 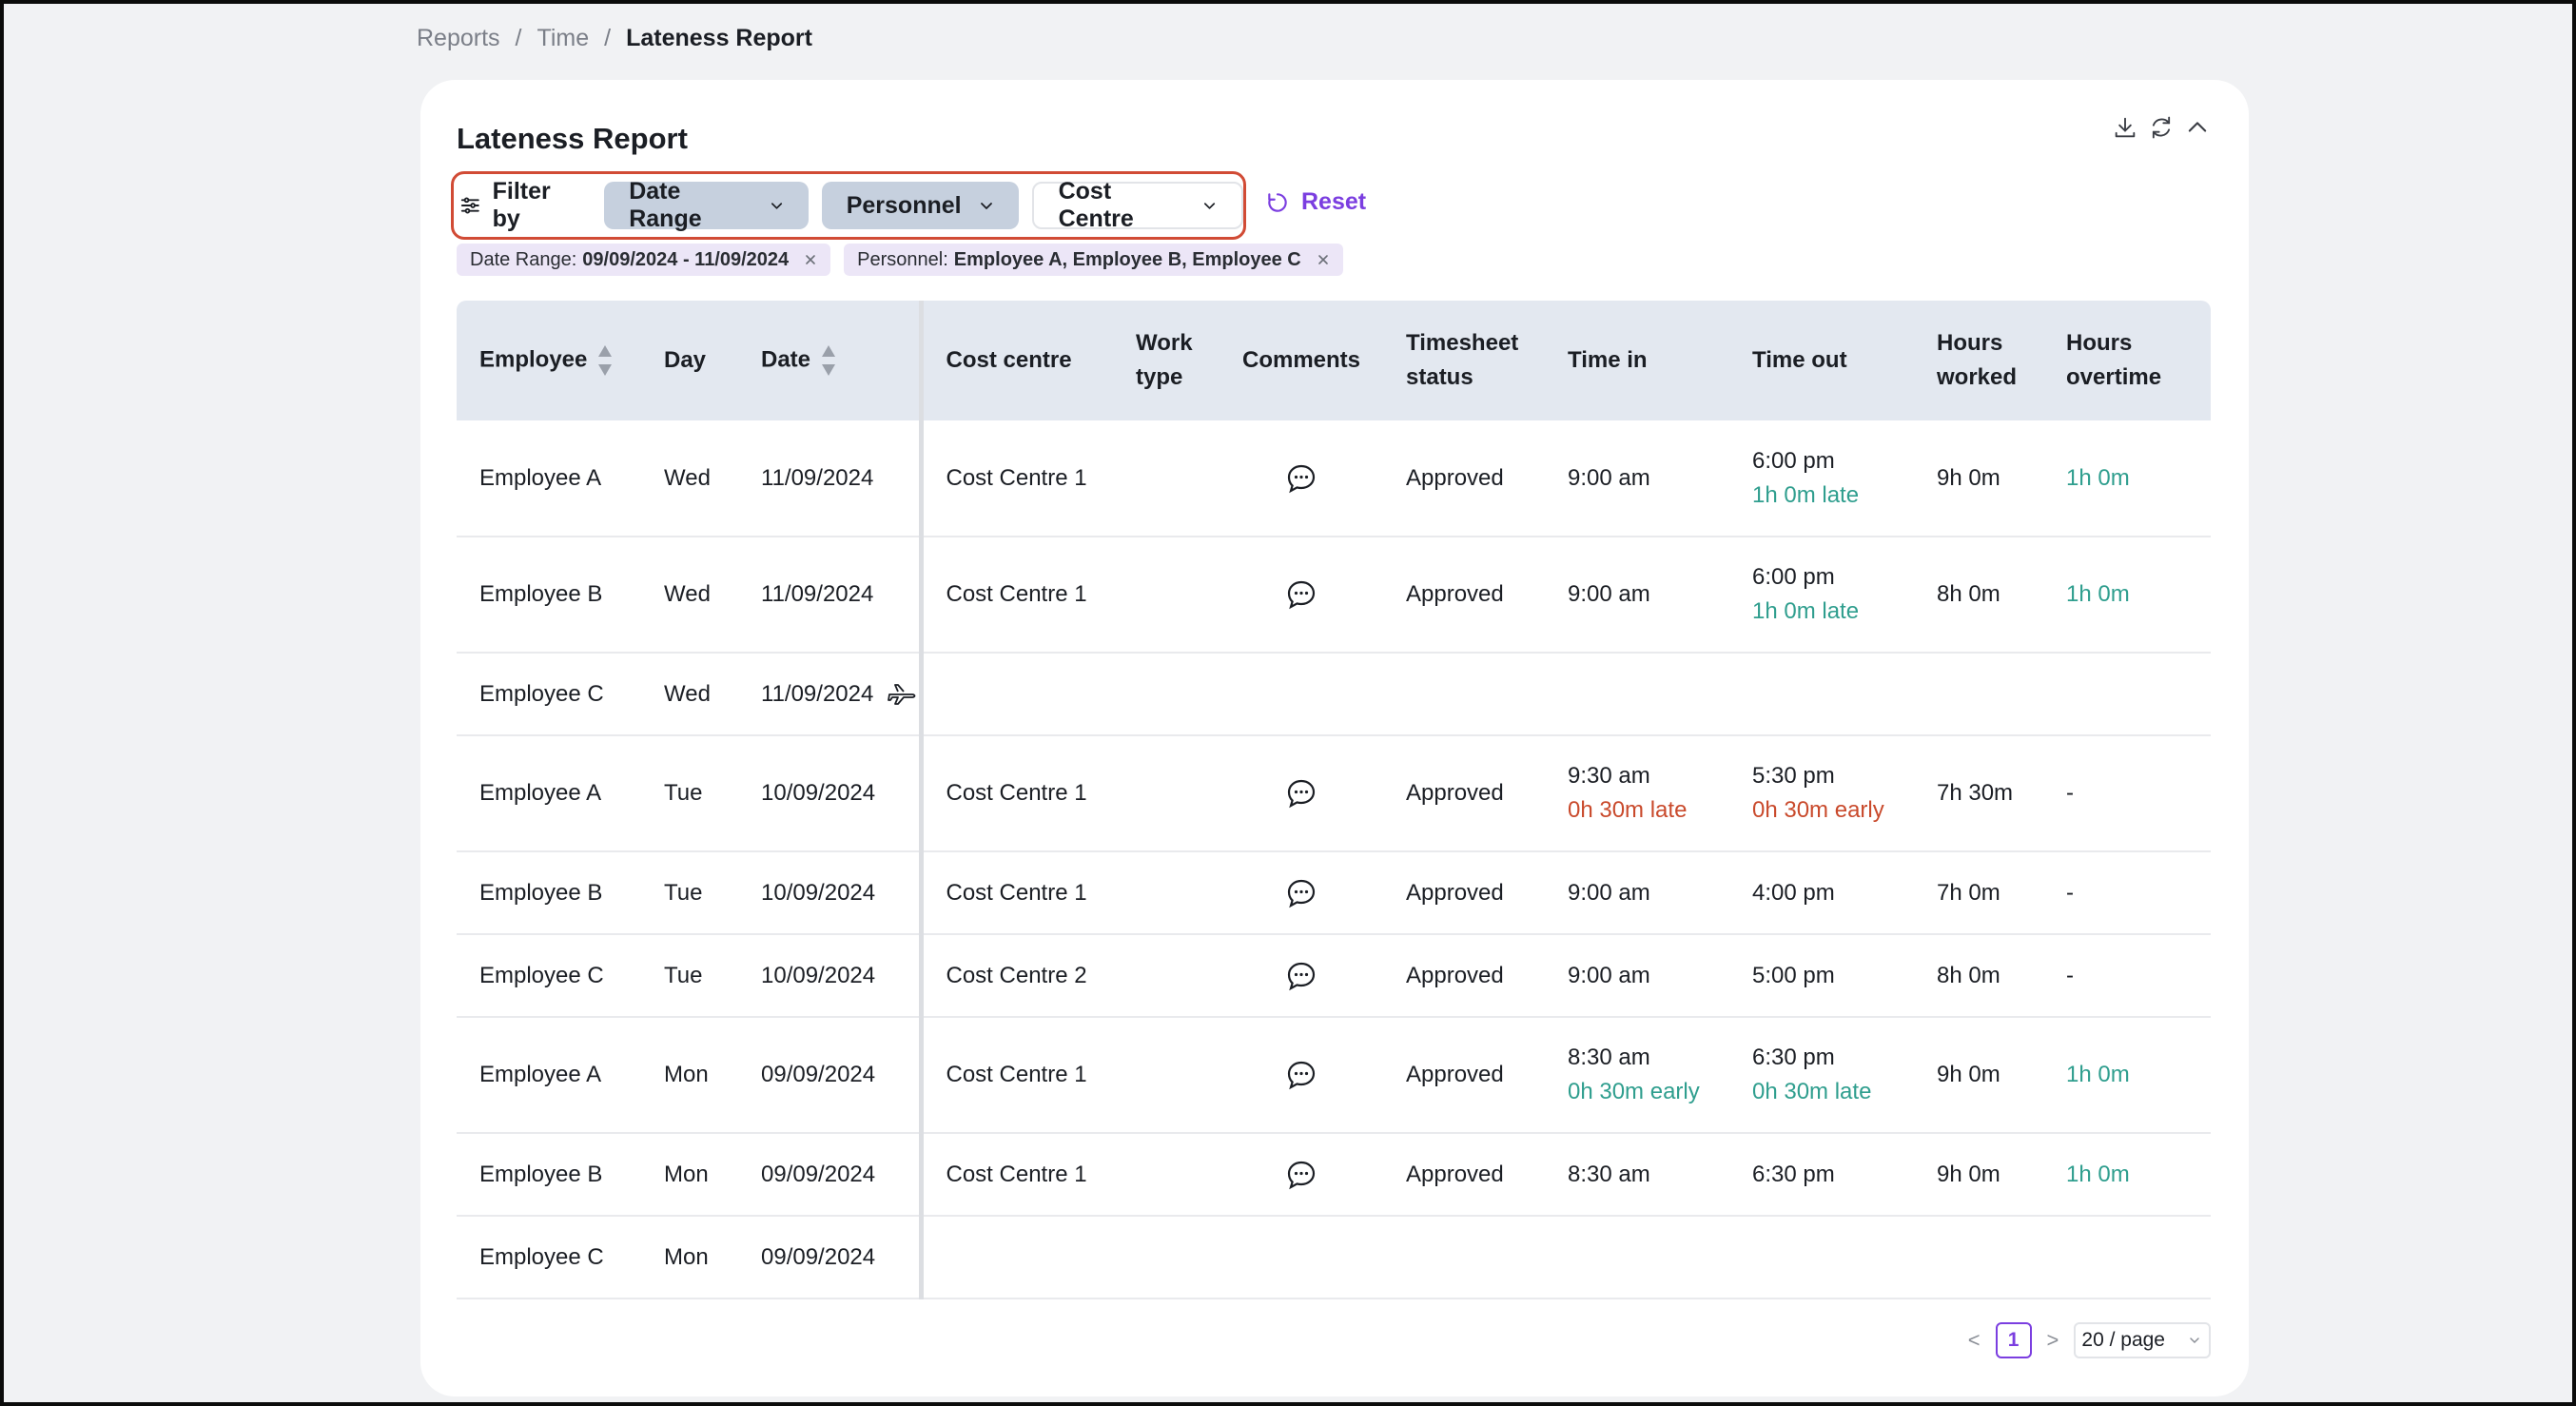 I want to click on pagination: < 1 > 20 / page, so click(x=2089, y=1340).